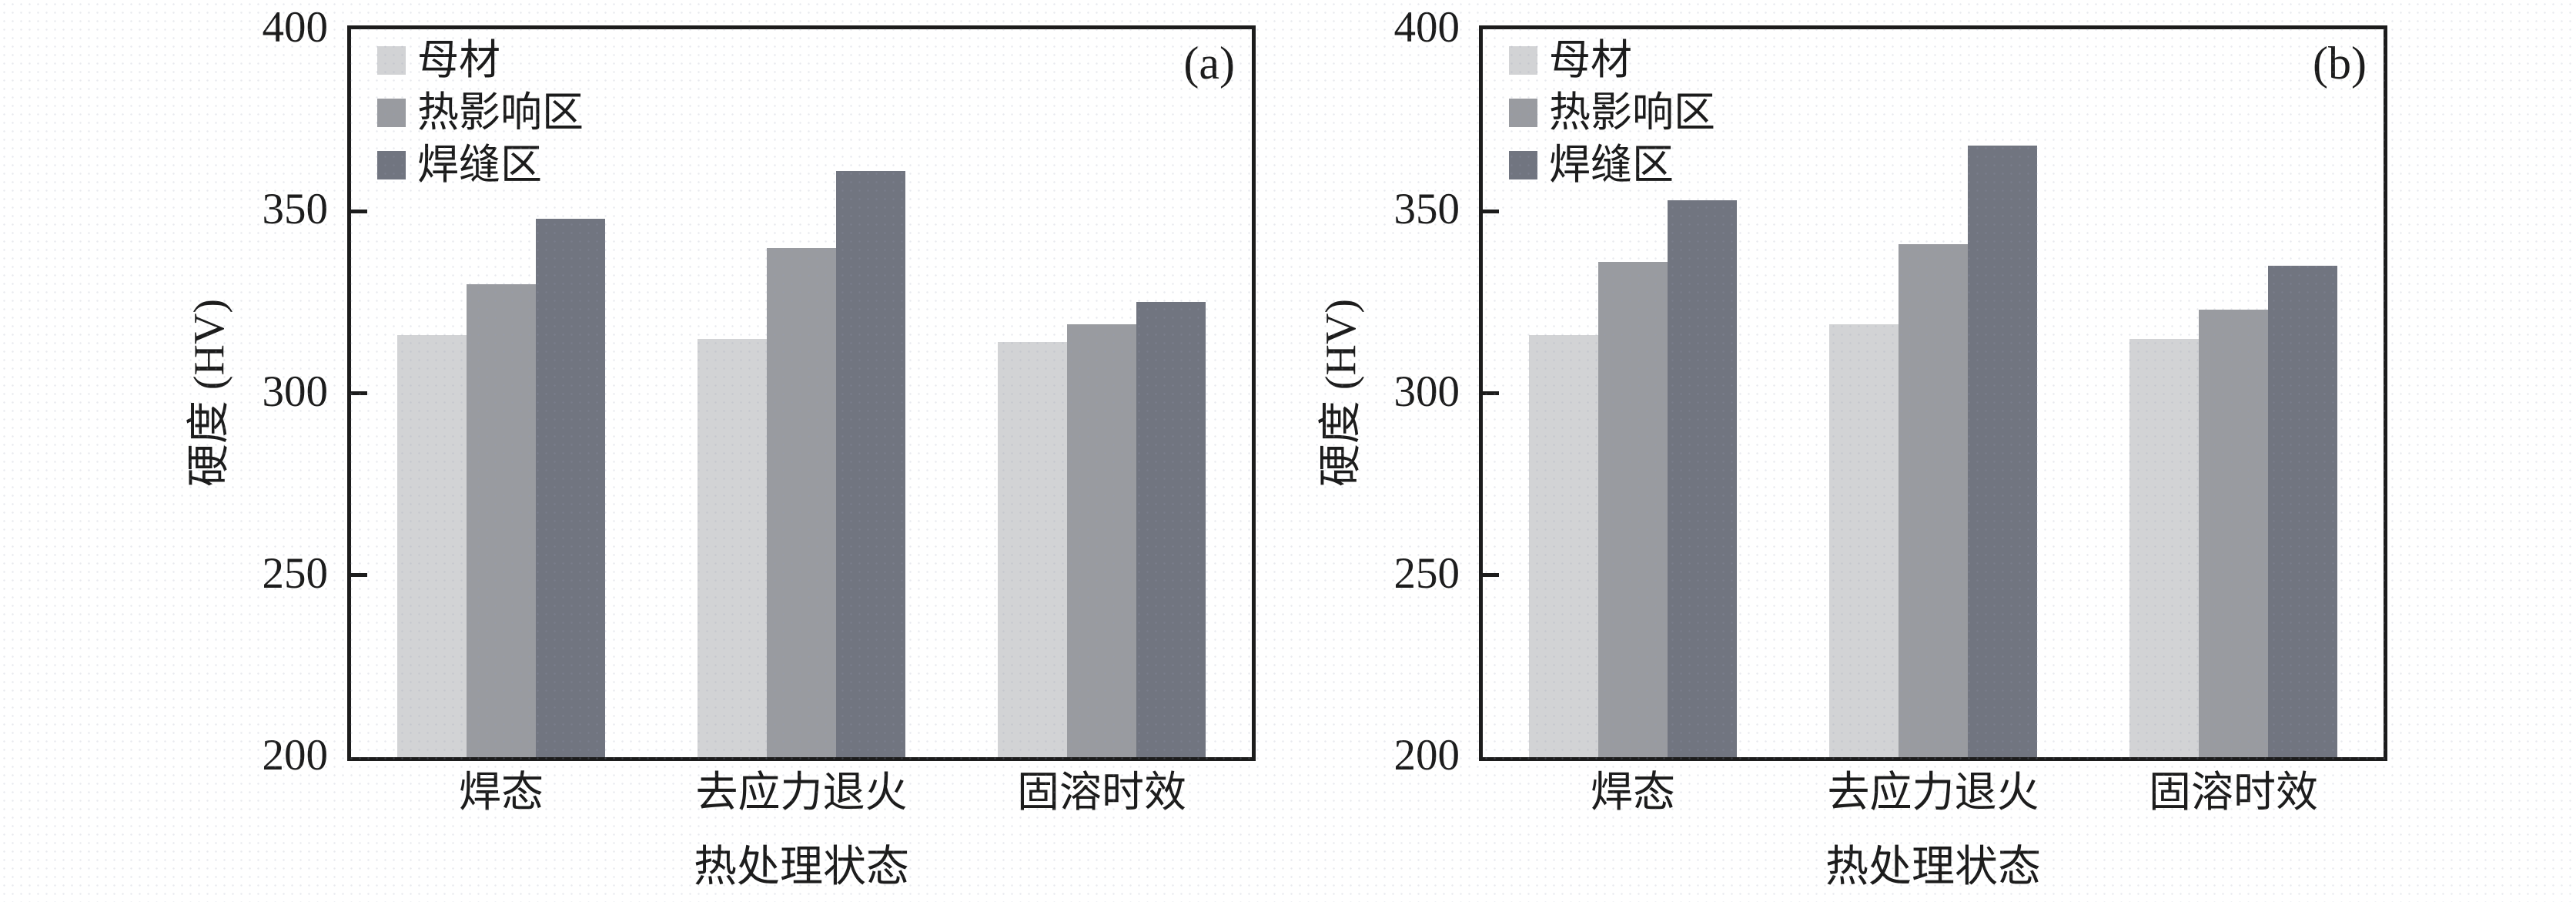 This screenshot has width=2576, height=902. What do you see at coordinates (1209, 63) in the screenshot?
I see `panel-label: (a)` at bounding box center [1209, 63].